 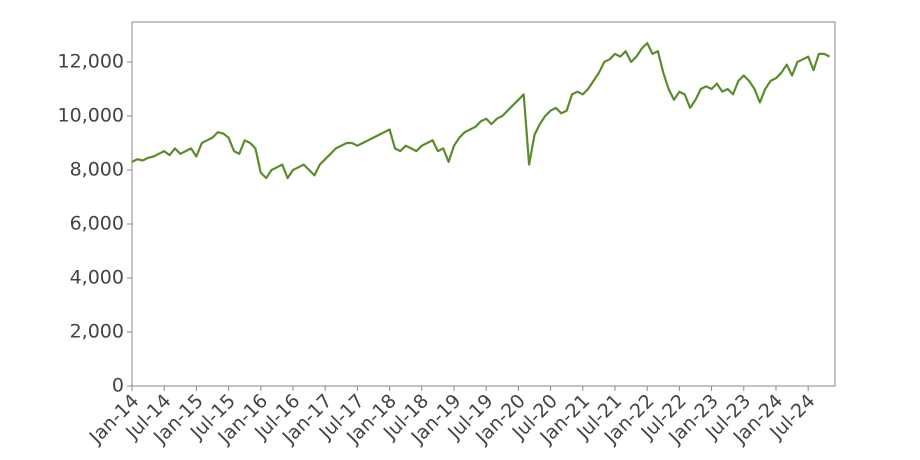 I want to click on y-tick-label: 4,000, so click(x=97, y=277).